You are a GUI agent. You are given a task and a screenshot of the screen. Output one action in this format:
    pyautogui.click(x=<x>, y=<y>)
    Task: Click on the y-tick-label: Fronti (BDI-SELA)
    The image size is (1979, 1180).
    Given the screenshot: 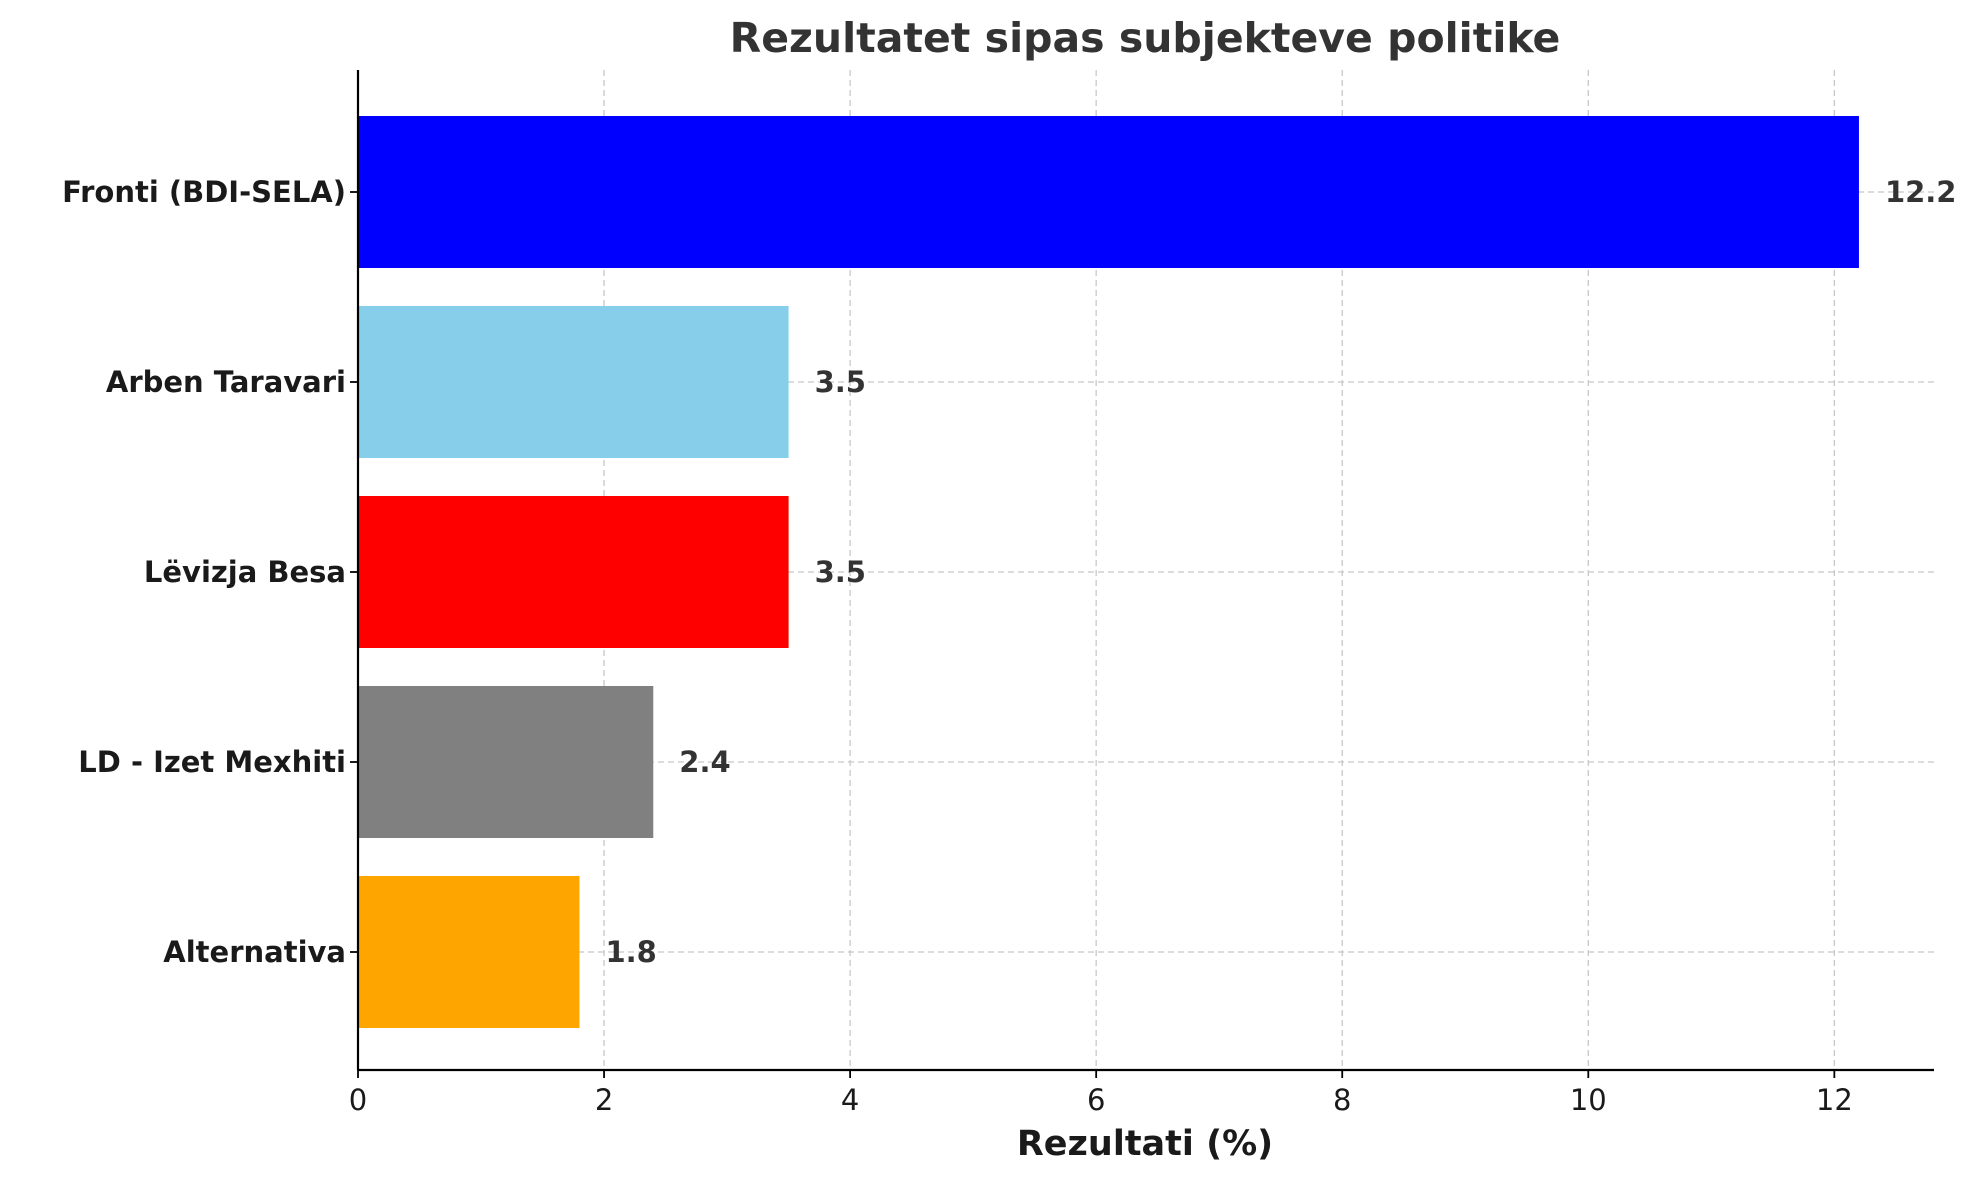 What is the action you would take?
    pyautogui.click(x=204, y=192)
    